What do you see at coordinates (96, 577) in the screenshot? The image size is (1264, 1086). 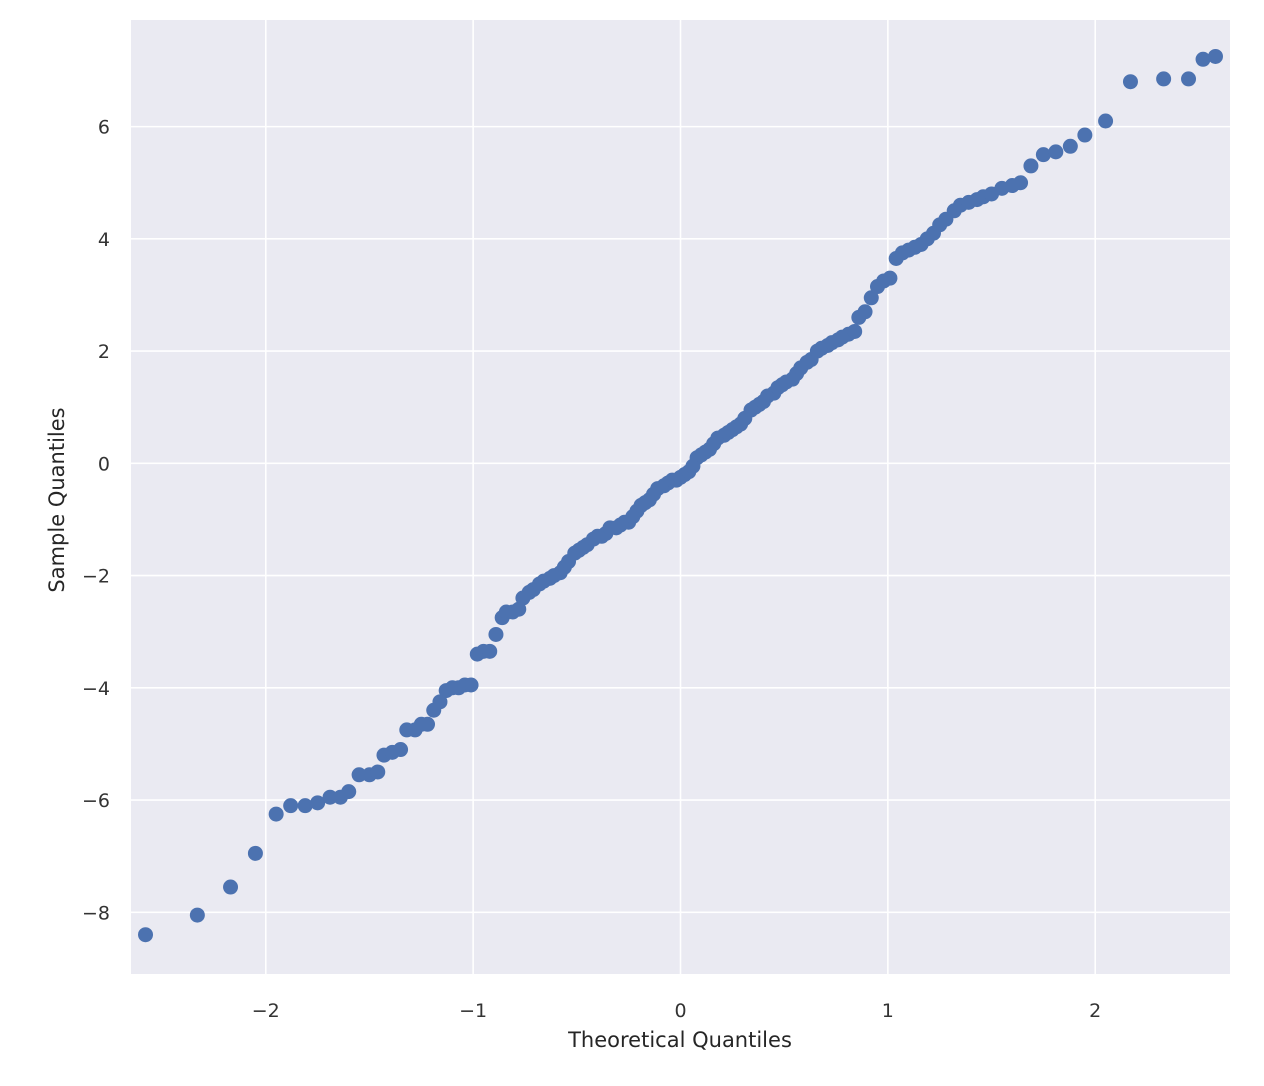 I see `y-tick-label: −2` at bounding box center [96, 577].